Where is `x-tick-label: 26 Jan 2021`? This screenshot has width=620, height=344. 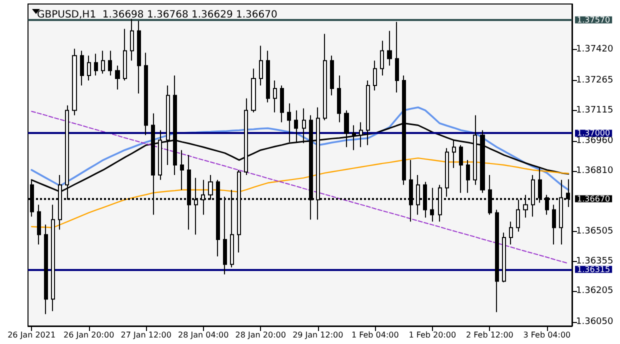
x-tick-label: 26 Jan 2021 is located at coordinates (32, 335).